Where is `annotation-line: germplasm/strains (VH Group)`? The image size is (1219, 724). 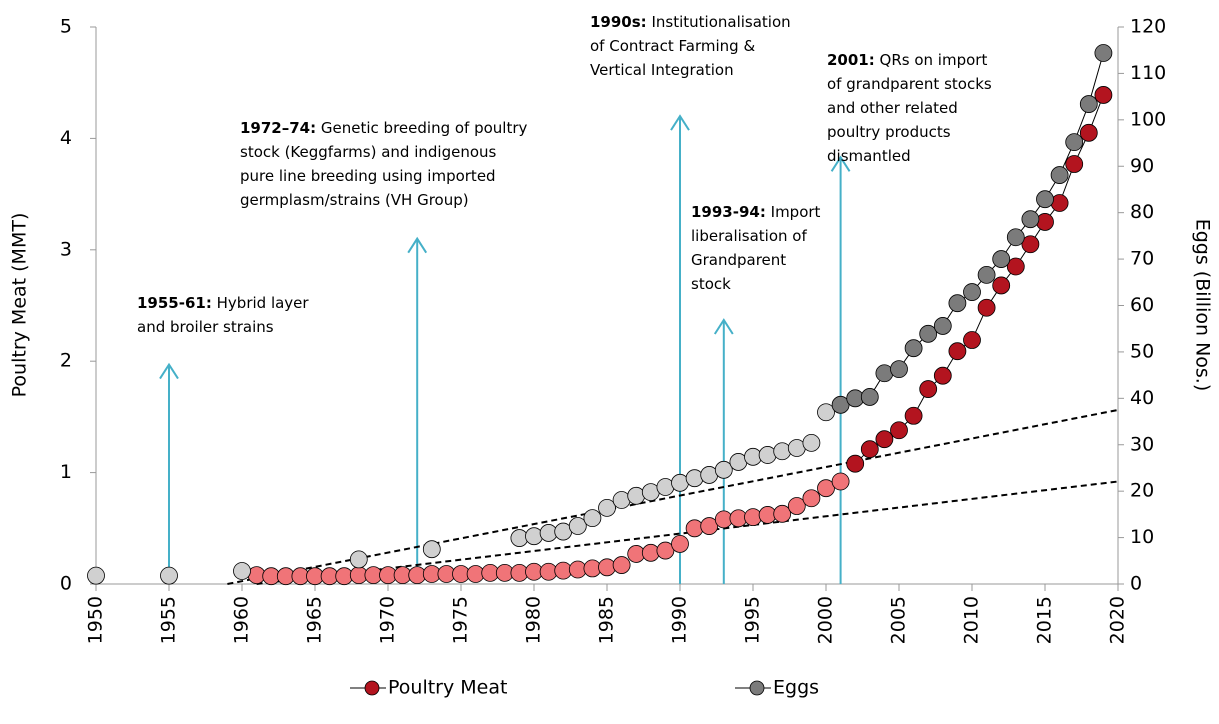
annotation-line: germplasm/strains (VH Group) is located at coordinates (354, 200).